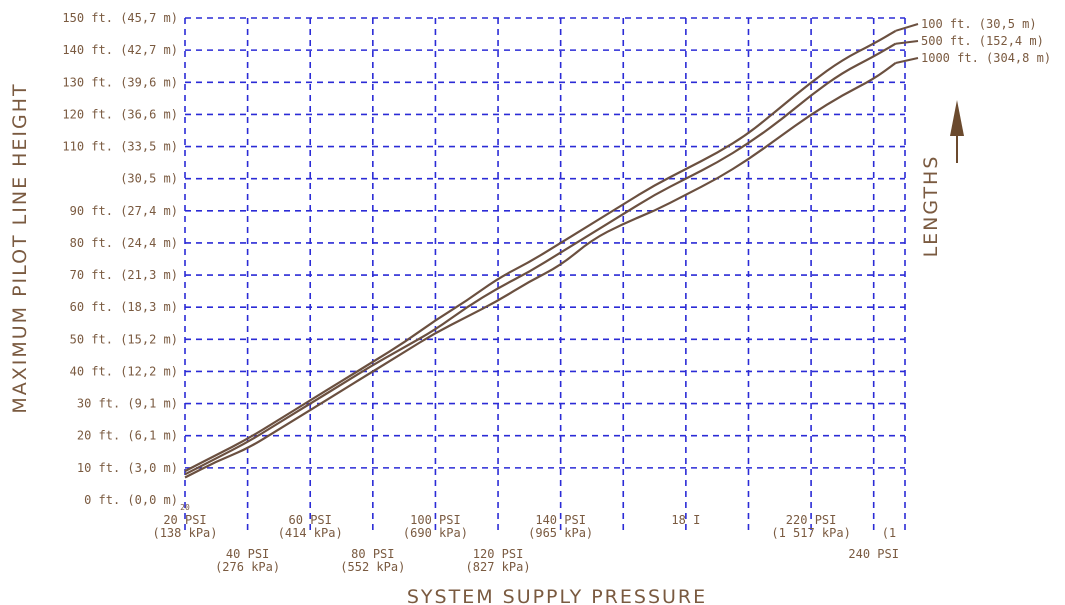 This screenshot has height=605, width=1065. I want to click on y-tick-label: 150 ft. (45,7 m), so click(120, 18).